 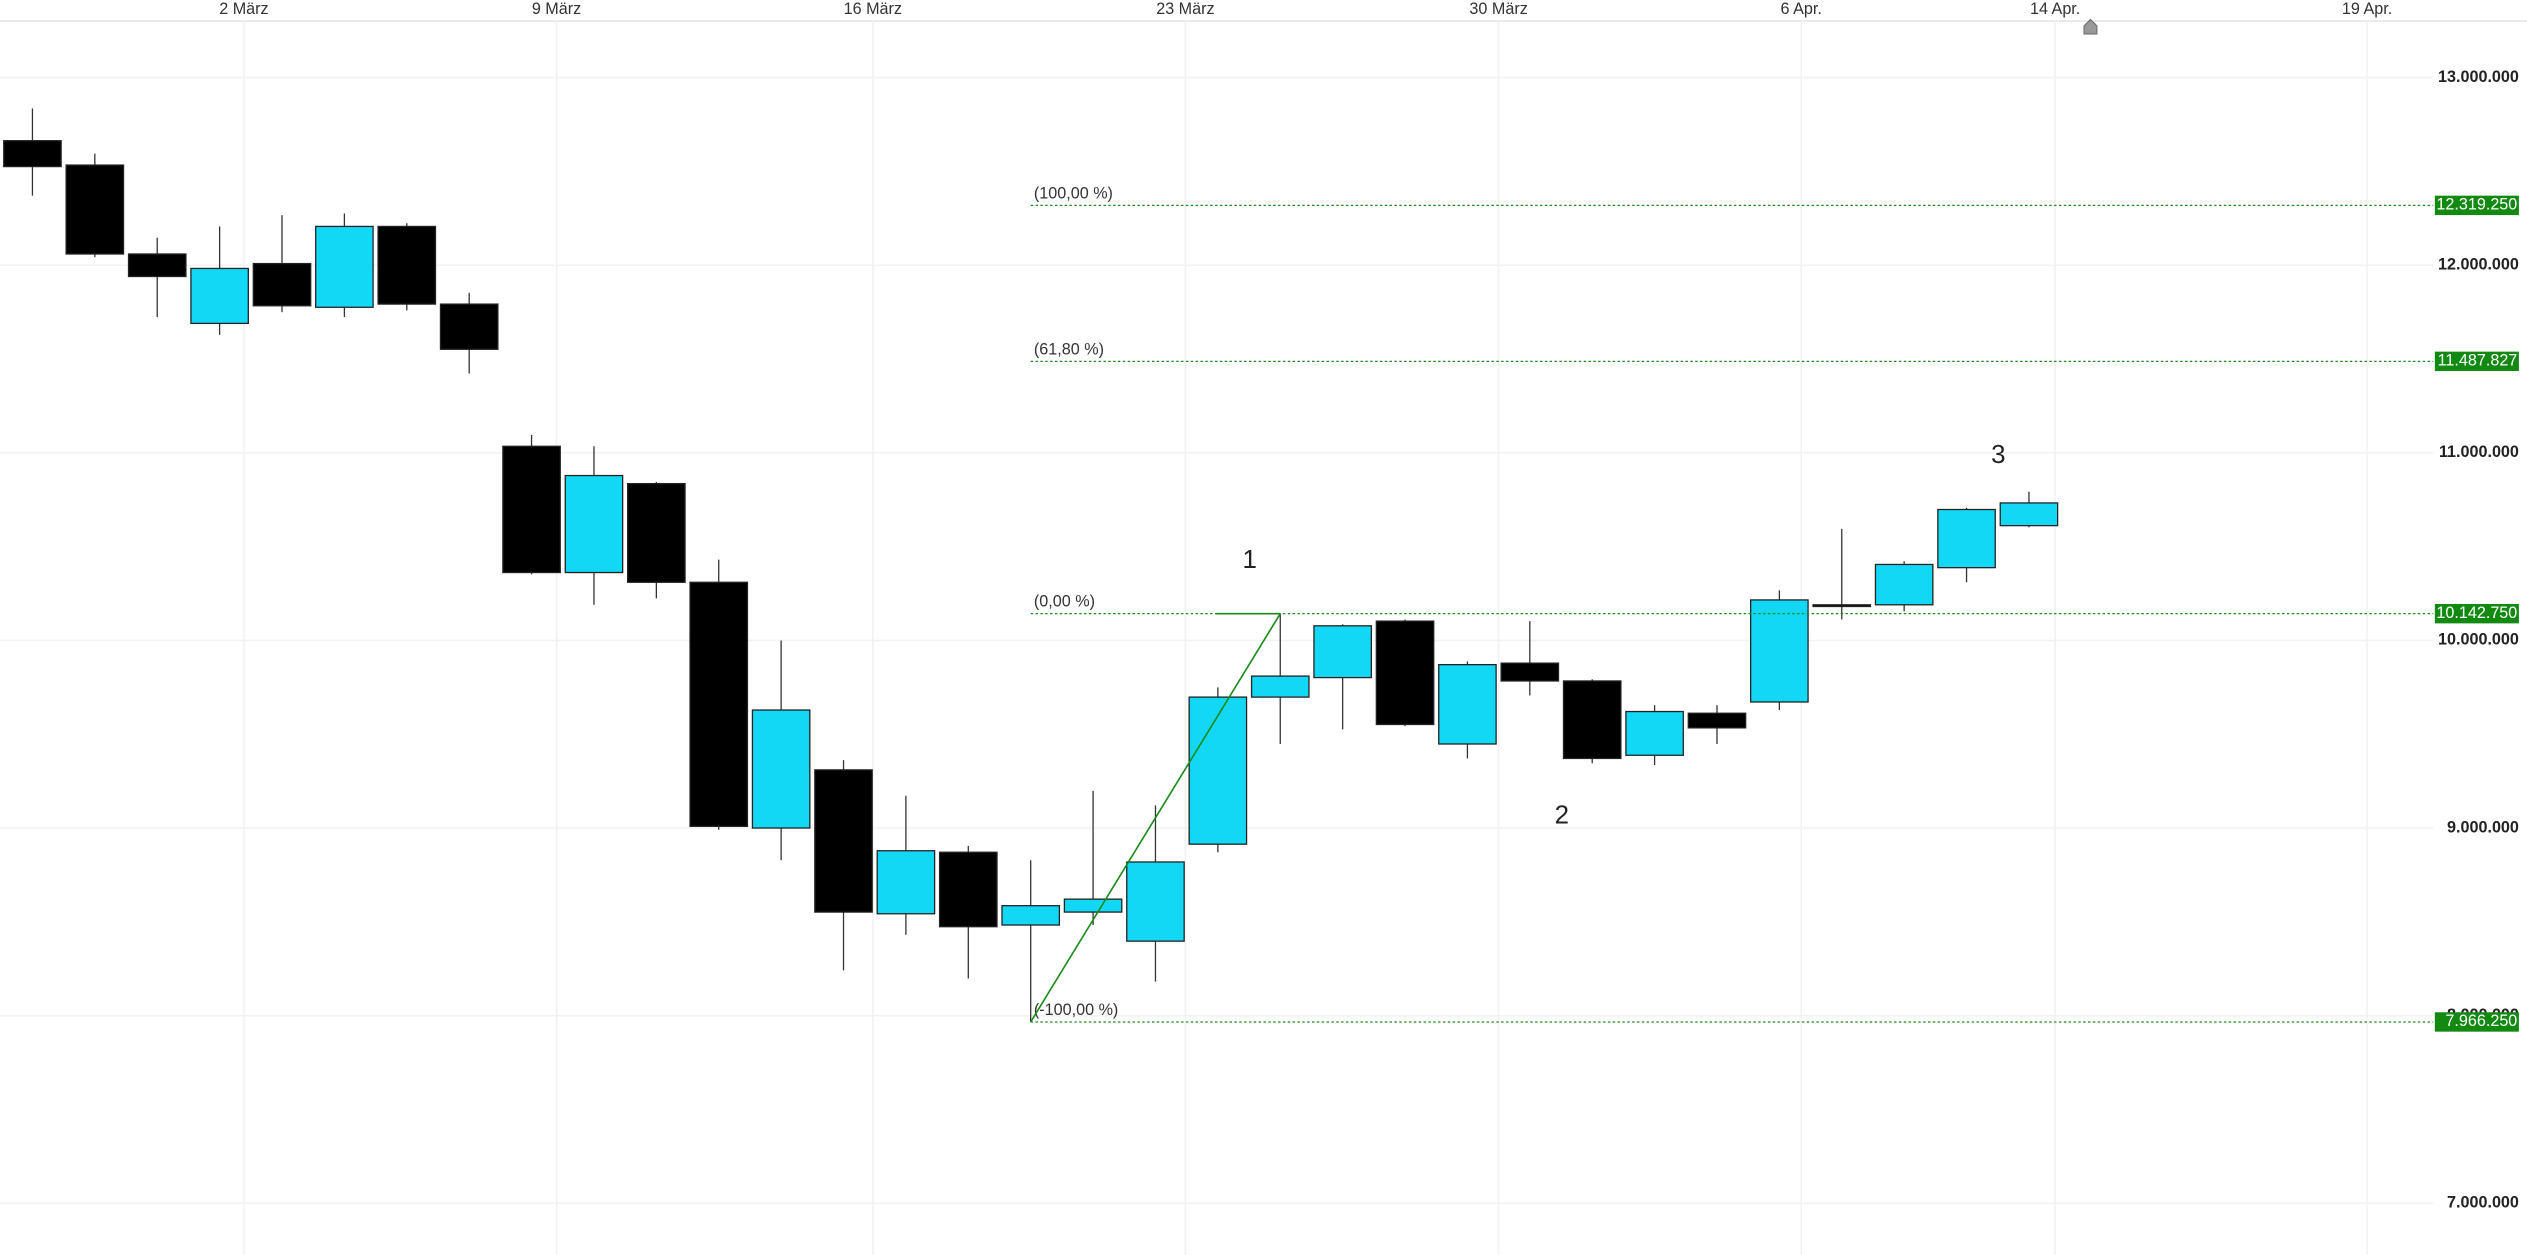 I want to click on y-tick-label: 7.000.000, so click(x=2483, y=1202).